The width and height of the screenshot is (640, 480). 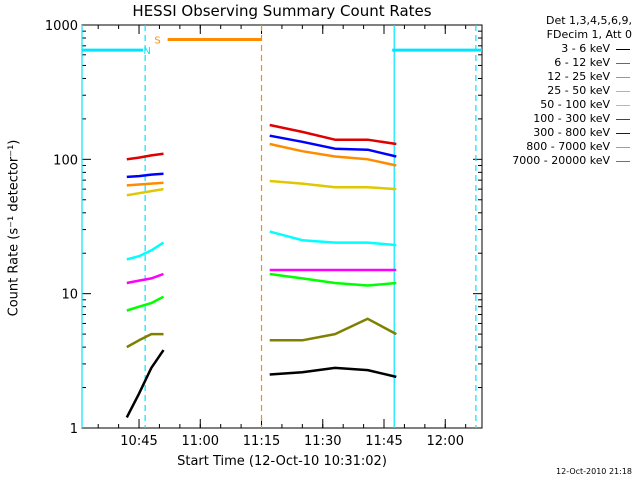 I want to click on legend-header-decimation: FDecim 1, Att 0, so click(x=589, y=34).